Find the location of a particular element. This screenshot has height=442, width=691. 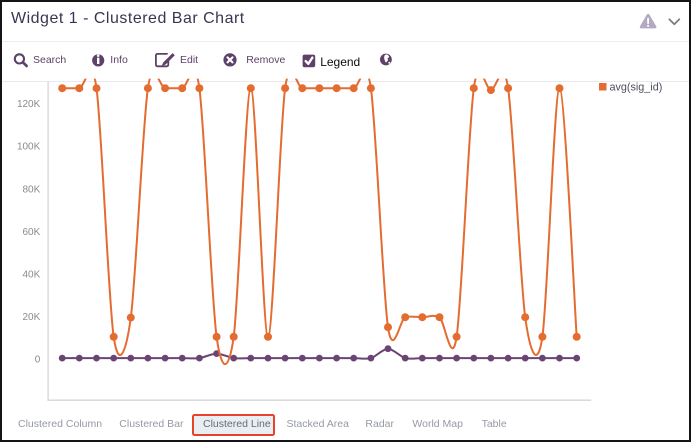

svg-text: 120K is located at coordinates (29, 104).